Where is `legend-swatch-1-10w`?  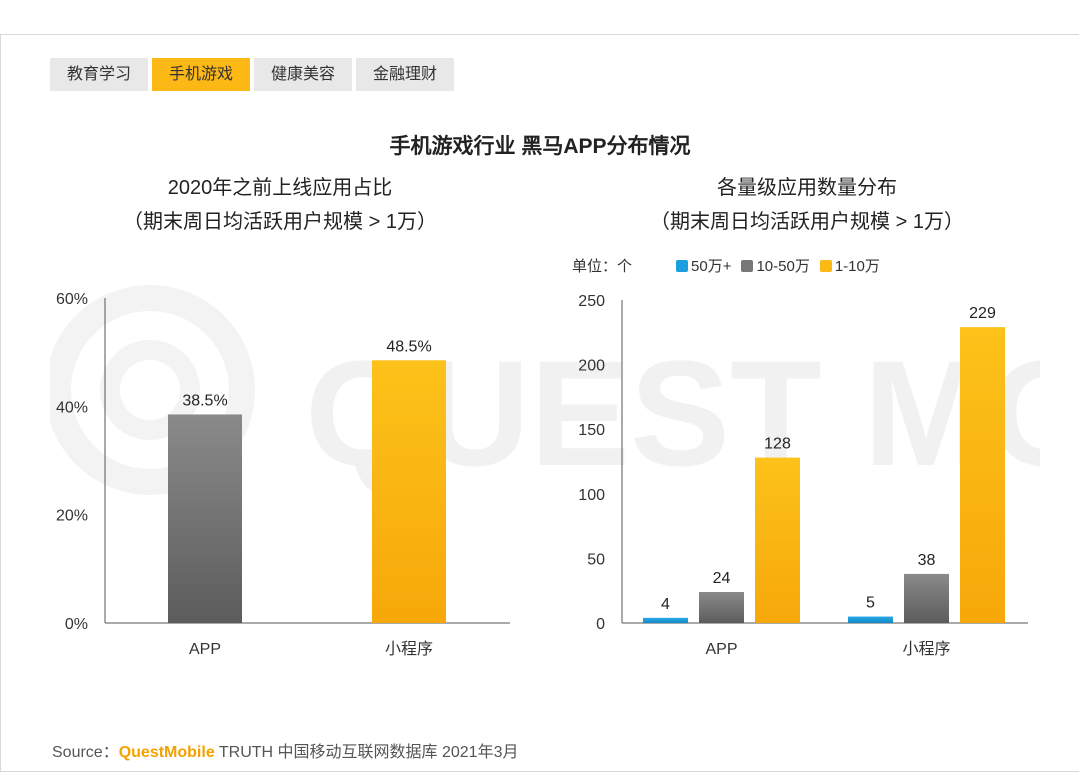 legend-swatch-1-10w is located at coordinates (825, 265).